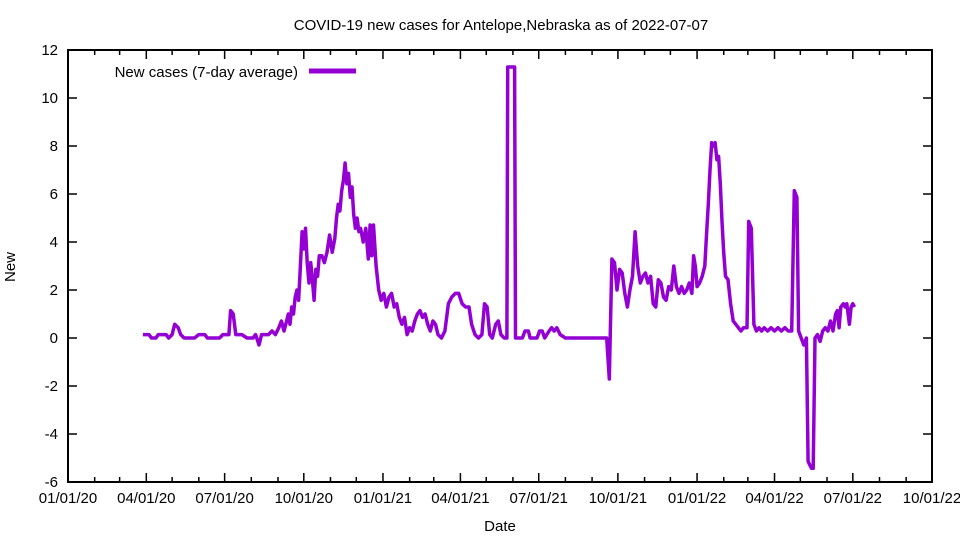 Image resolution: width=960 pixels, height=540 pixels. I want to click on x-axis-label: Date, so click(500, 526).